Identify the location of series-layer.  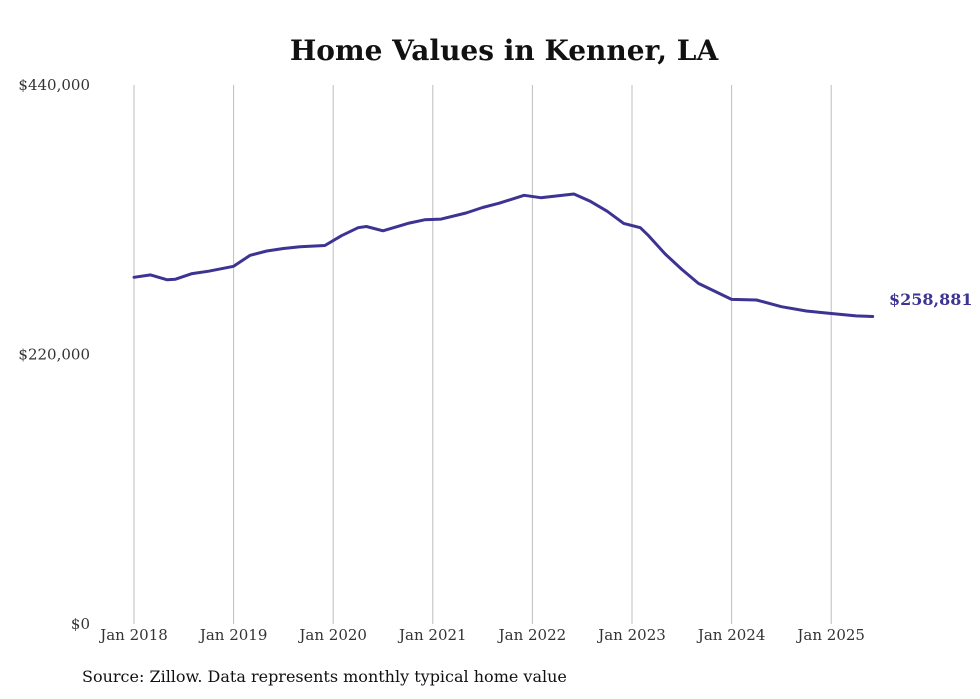
(503, 255).